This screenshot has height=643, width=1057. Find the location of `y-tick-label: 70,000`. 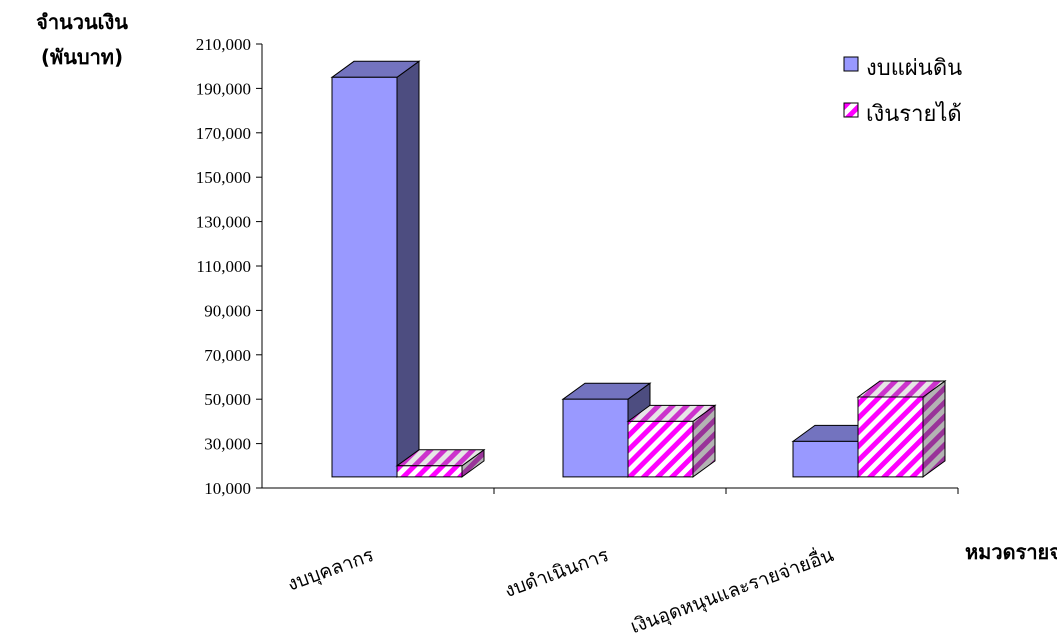

y-tick-label: 70,000 is located at coordinates (227, 355).